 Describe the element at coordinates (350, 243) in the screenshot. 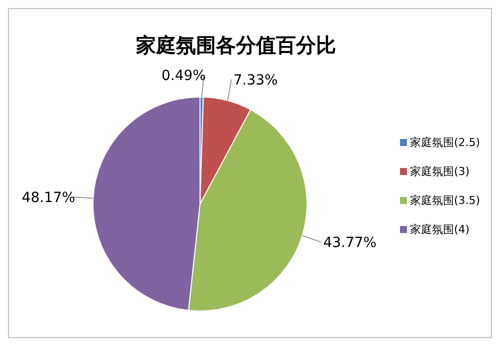

I see `data-label: 43.77%` at that location.